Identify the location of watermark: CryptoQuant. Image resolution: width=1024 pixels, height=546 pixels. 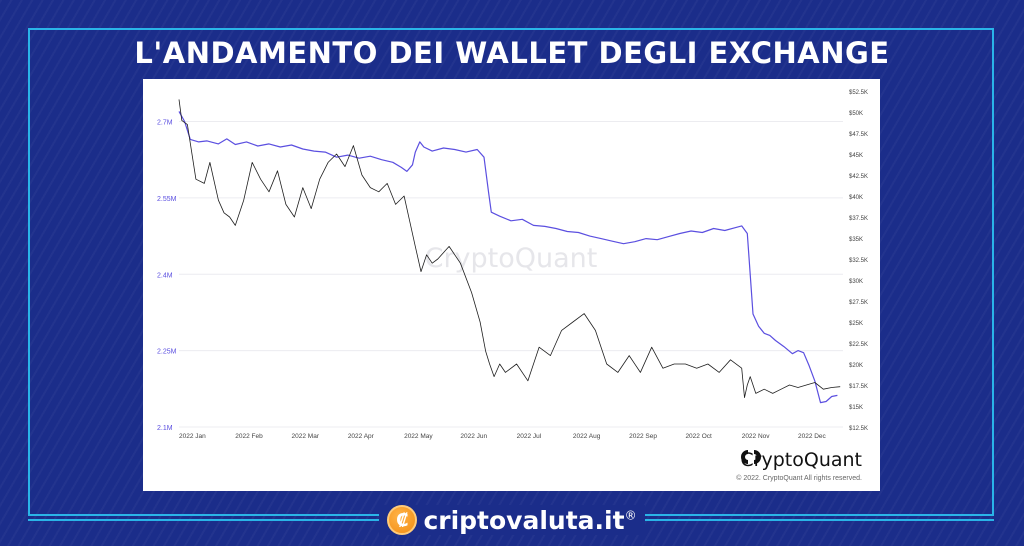
(511, 258).